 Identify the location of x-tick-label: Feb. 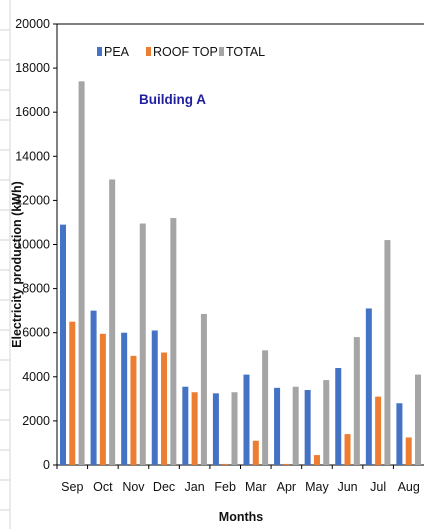
(225, 487).